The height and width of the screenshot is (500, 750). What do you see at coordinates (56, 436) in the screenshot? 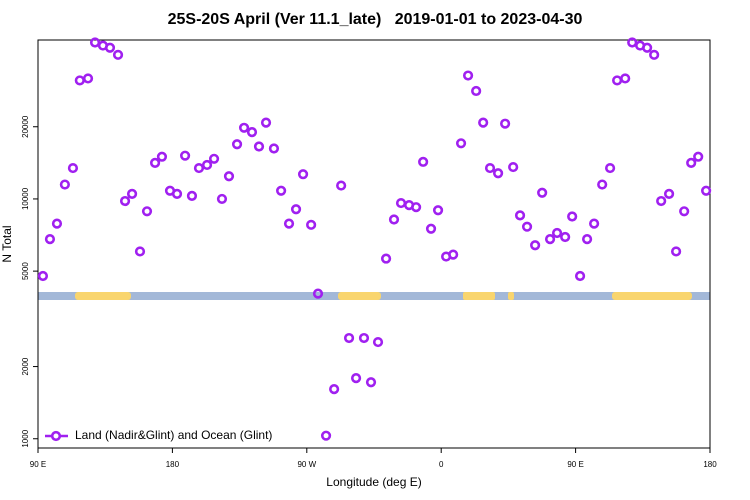
I see `legend-marker` at bounding box center [56, 436].